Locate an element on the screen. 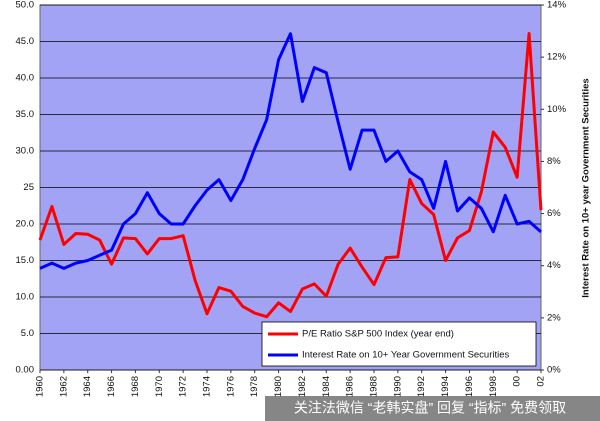 This screenshot has width=600, height=421. y-tick-label: 20.0 is located at coordinates (25, 224).